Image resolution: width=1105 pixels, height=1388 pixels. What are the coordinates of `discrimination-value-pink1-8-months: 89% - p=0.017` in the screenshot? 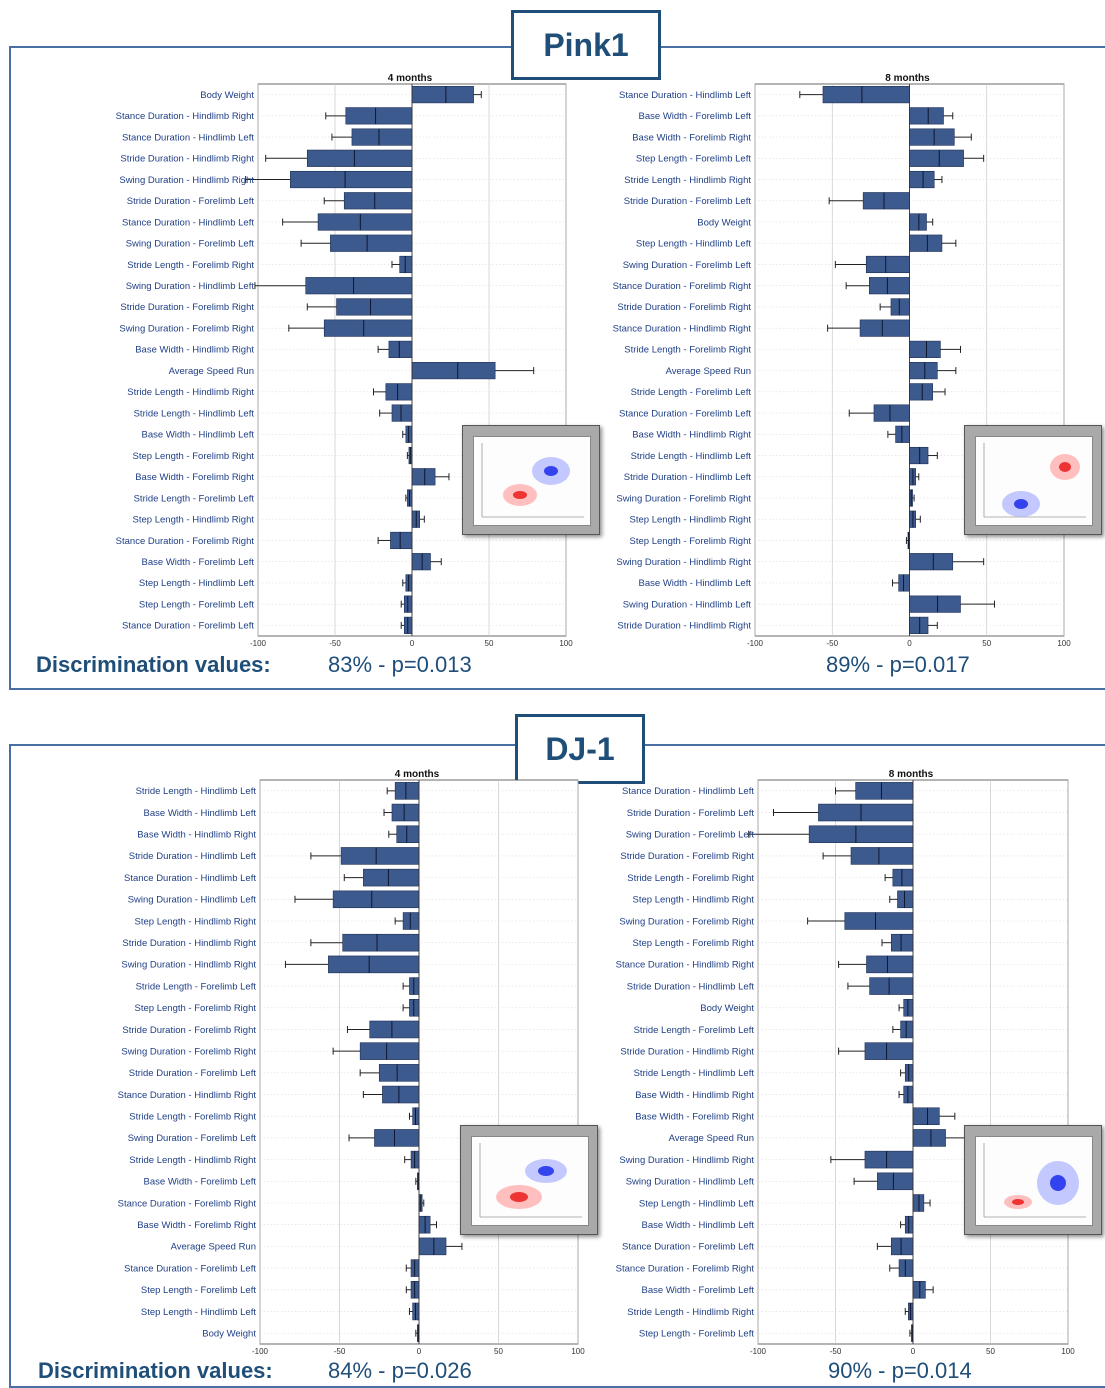 It's located at (898, 664).